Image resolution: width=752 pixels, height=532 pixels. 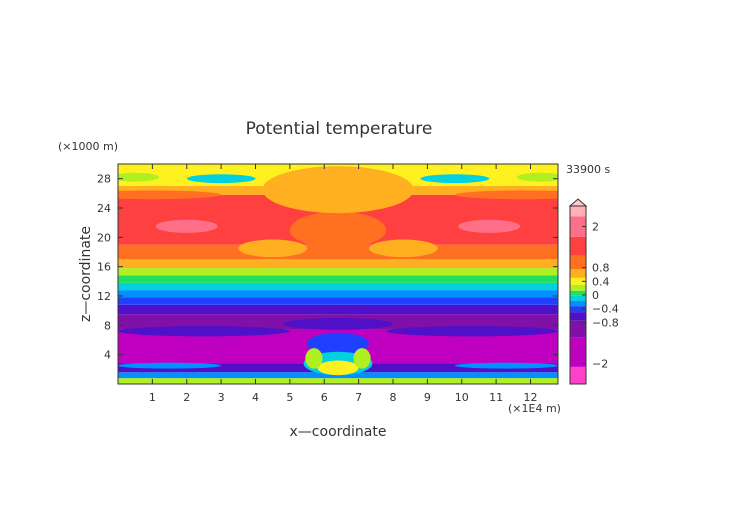 What do you see at coordinates (88, 146) in the screenshot?
I see `y-unit-label: (×1000 m)` at bounding box center [88, 146].